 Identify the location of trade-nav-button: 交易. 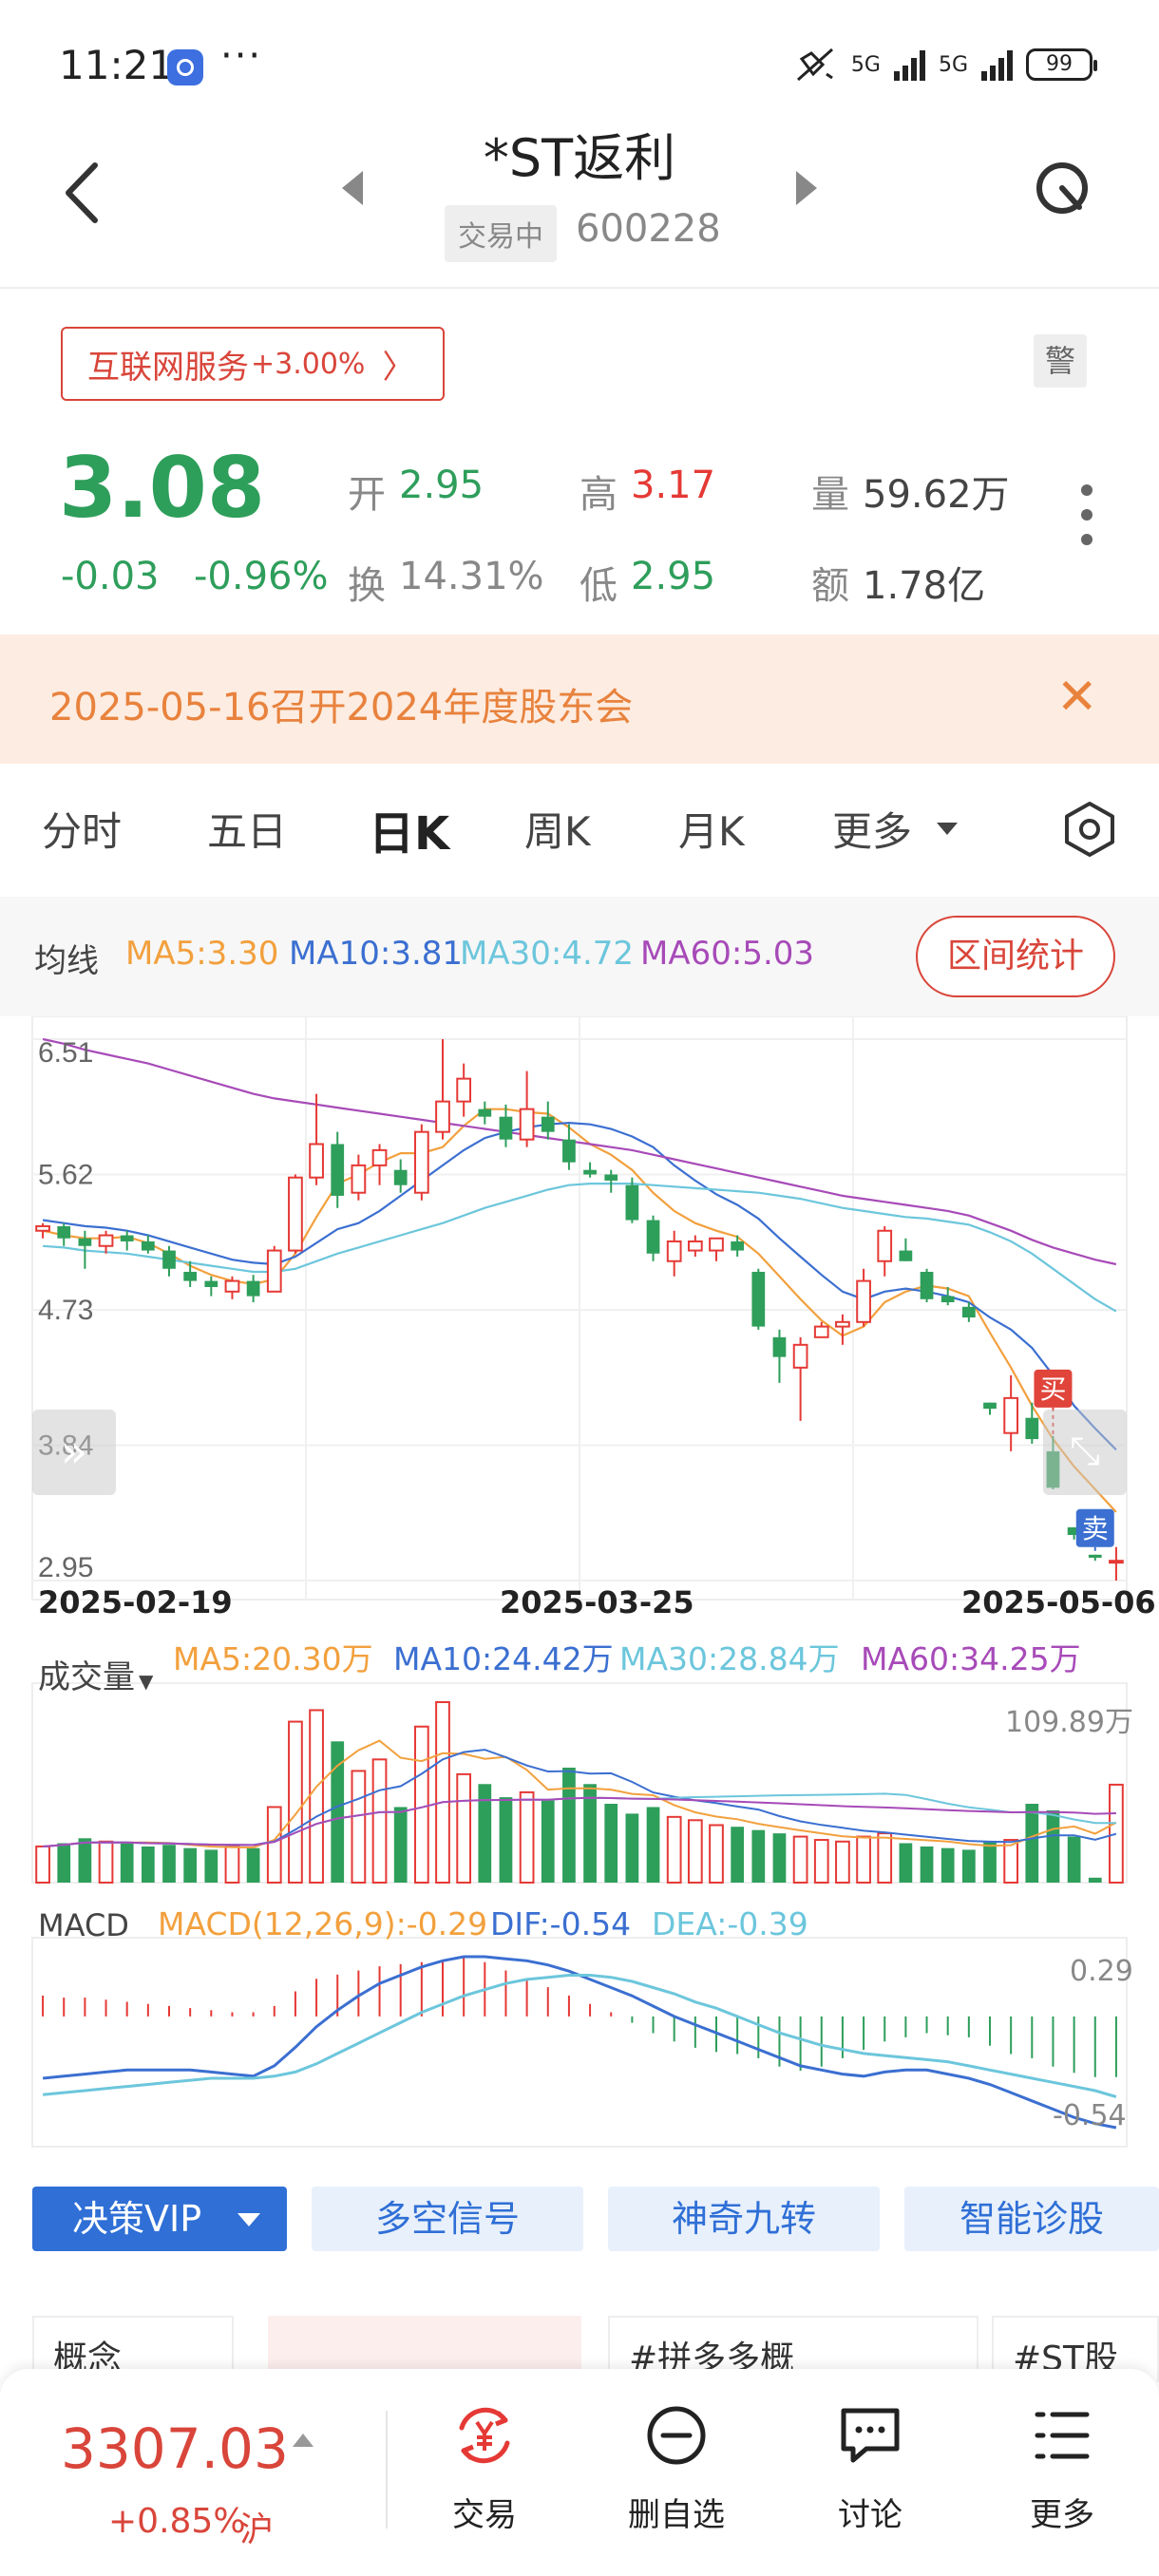
(484, 2475).